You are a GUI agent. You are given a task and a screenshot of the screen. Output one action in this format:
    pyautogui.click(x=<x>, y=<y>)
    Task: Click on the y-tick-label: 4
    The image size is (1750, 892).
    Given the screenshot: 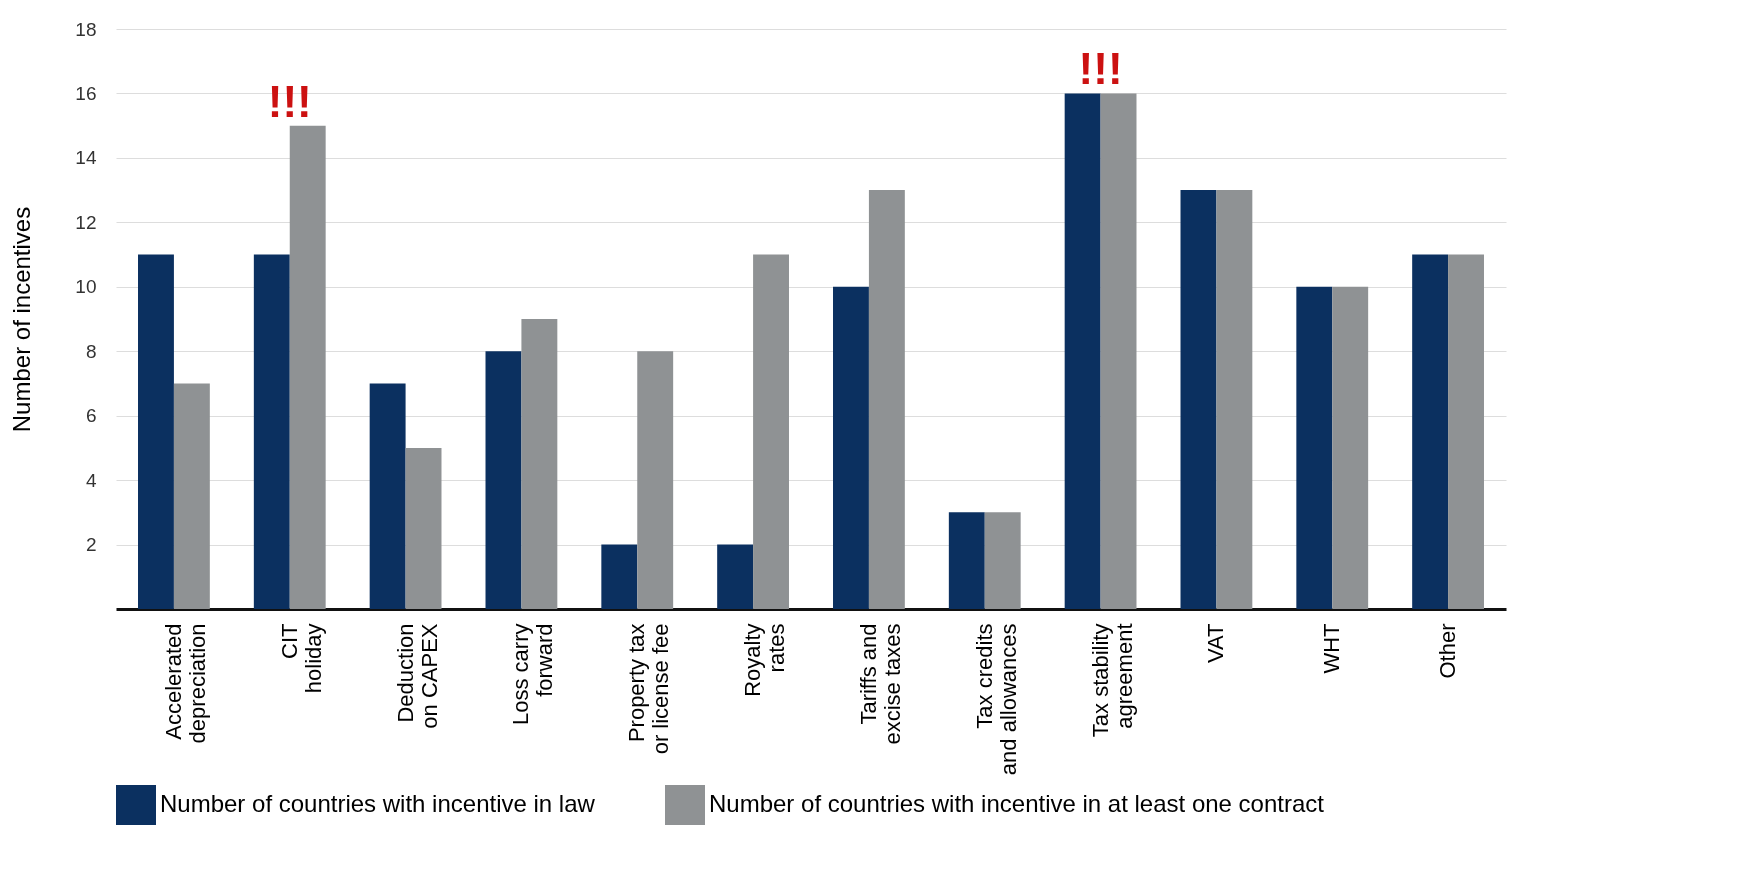 What is the action you would take?
    pyautogui.click(x=91, y=480)
    